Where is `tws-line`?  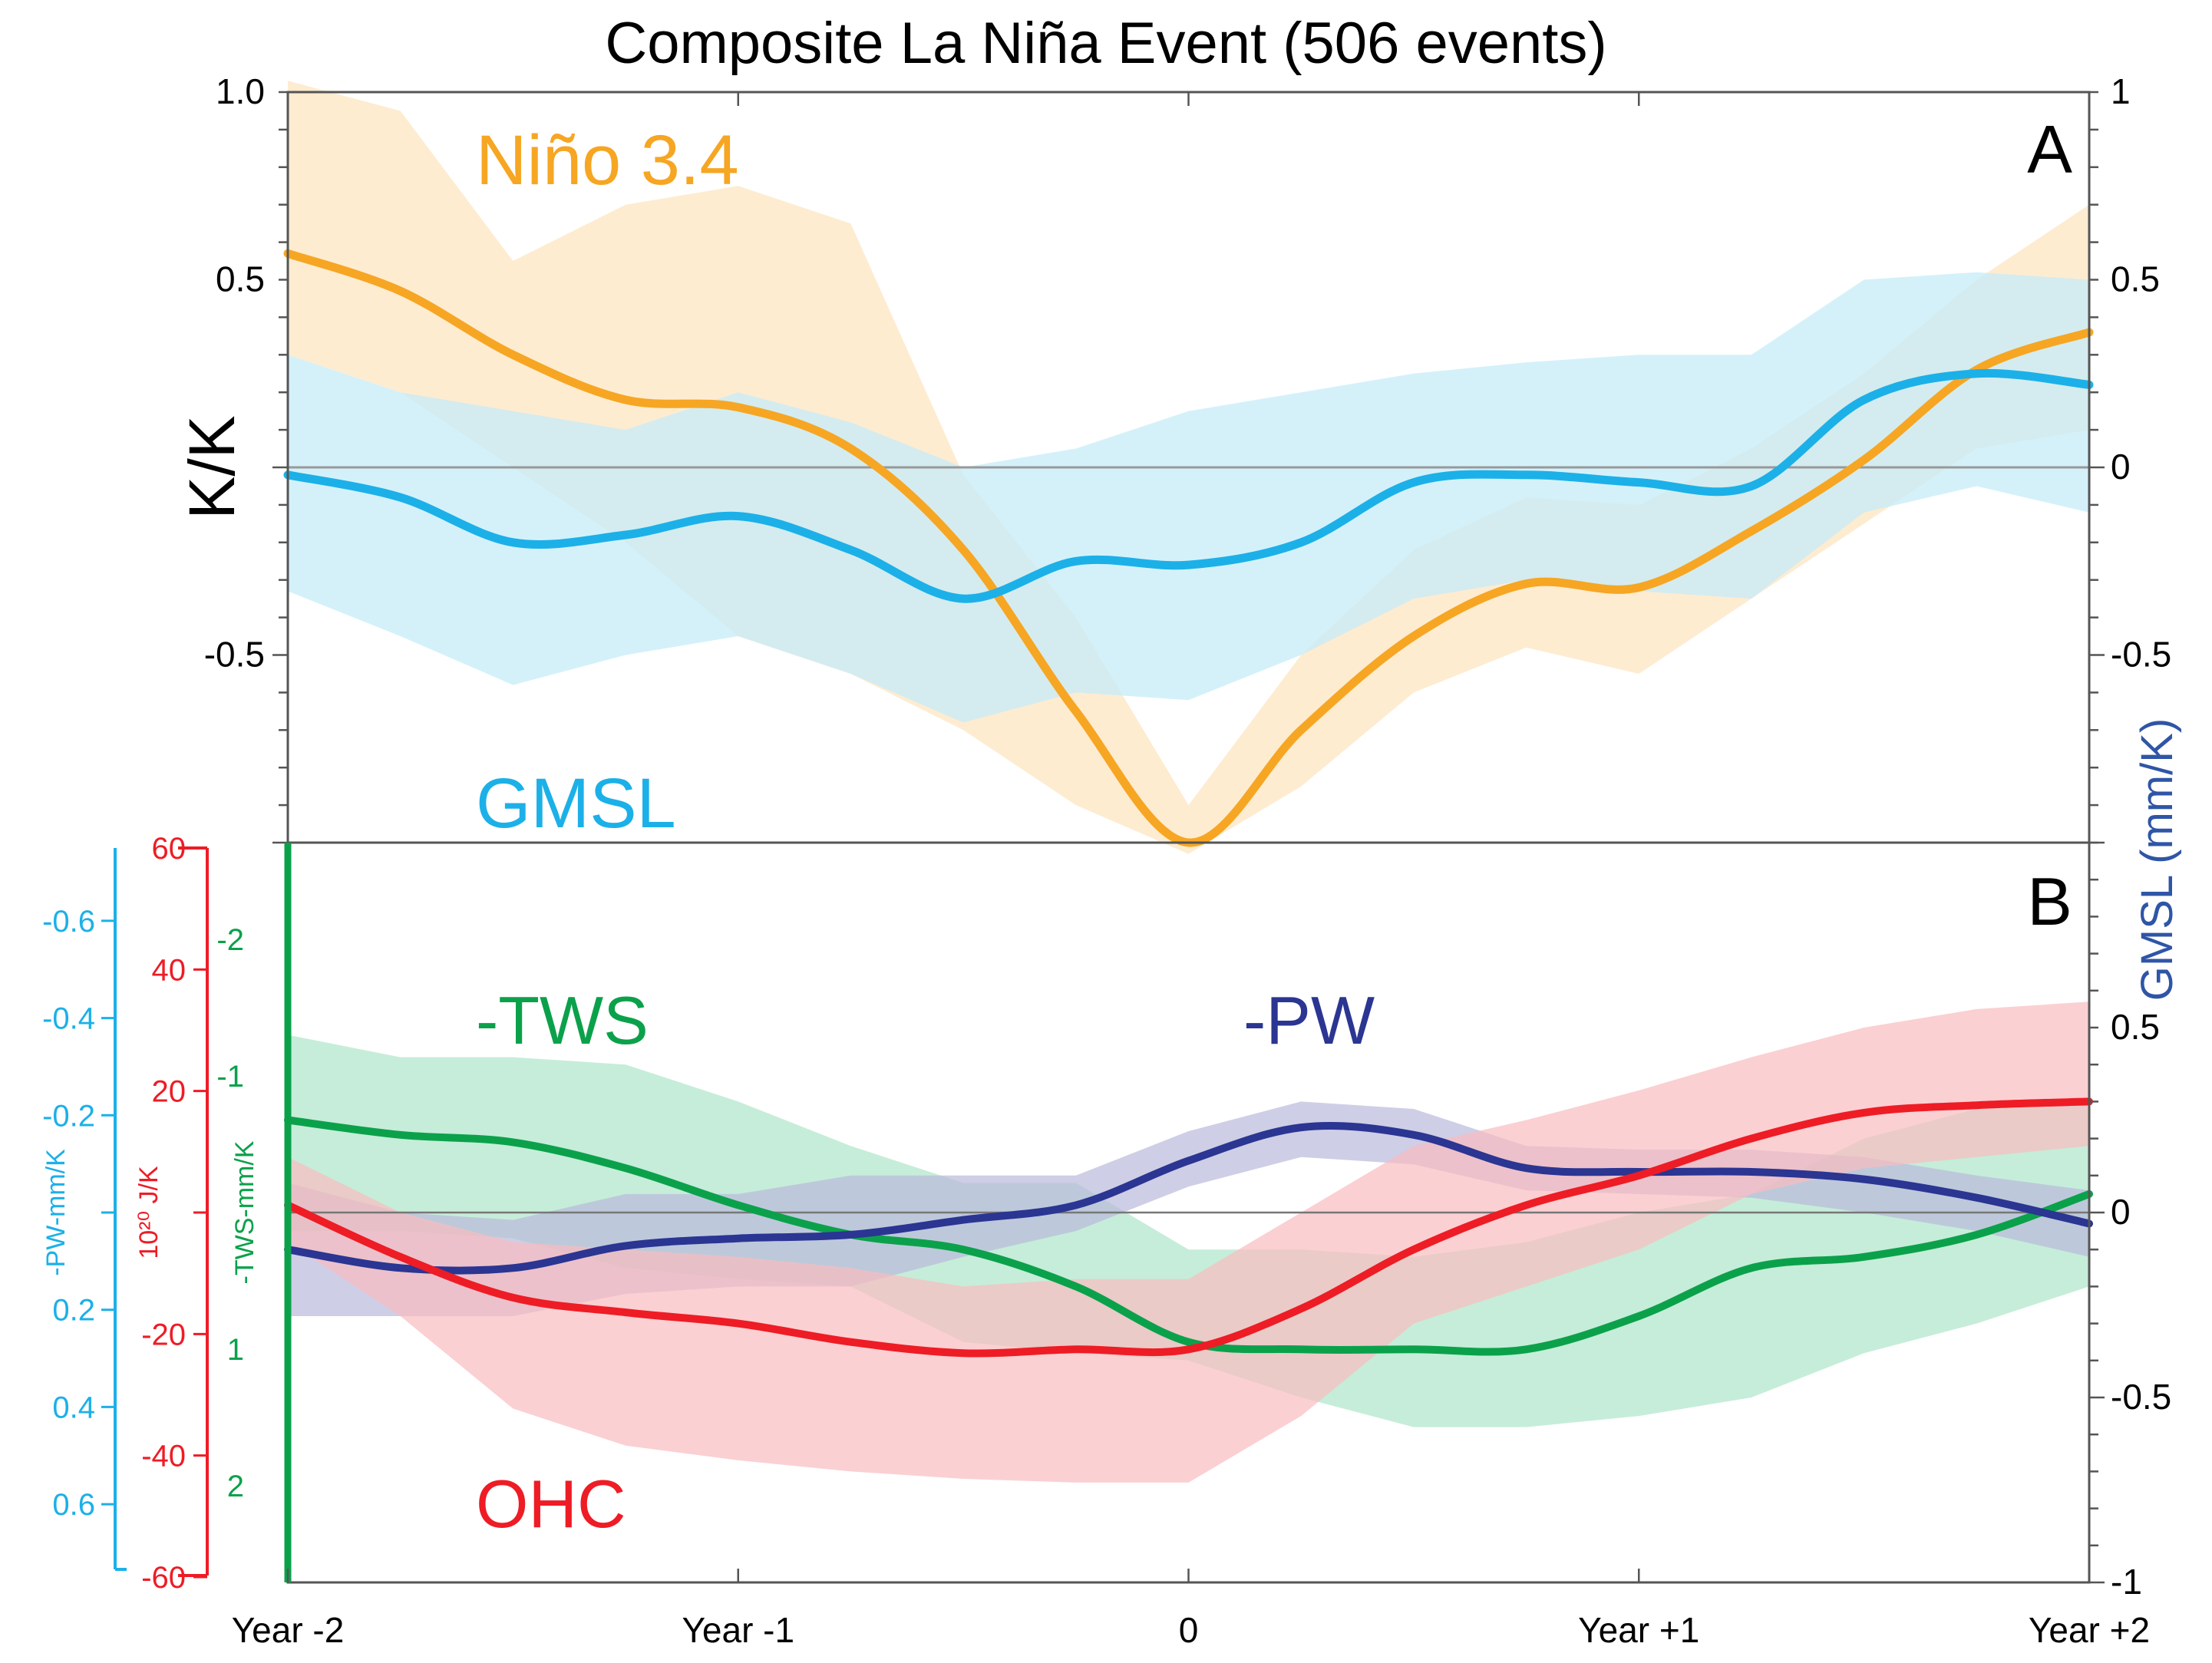 tws-line is located at coordinates (1188, 1236).